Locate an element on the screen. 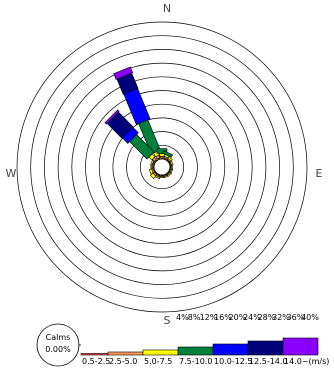  ring-label-4: 16% is located at coordinates (223, 317).